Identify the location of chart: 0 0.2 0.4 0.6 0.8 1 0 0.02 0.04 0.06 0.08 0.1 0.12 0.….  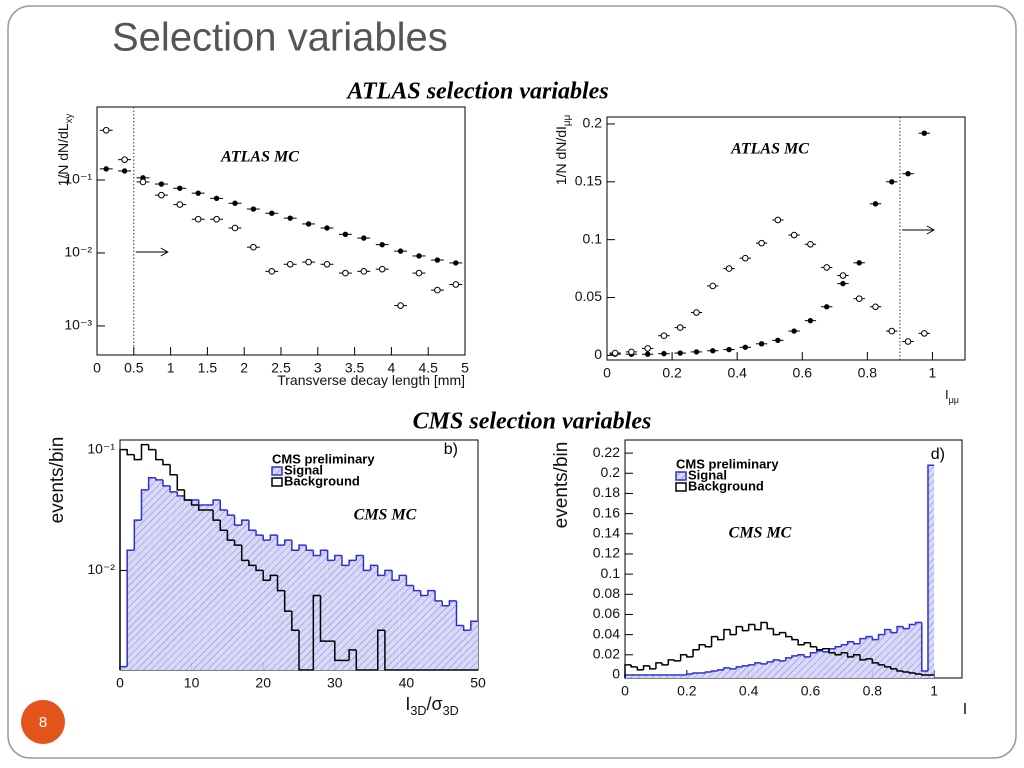
(759, 578).